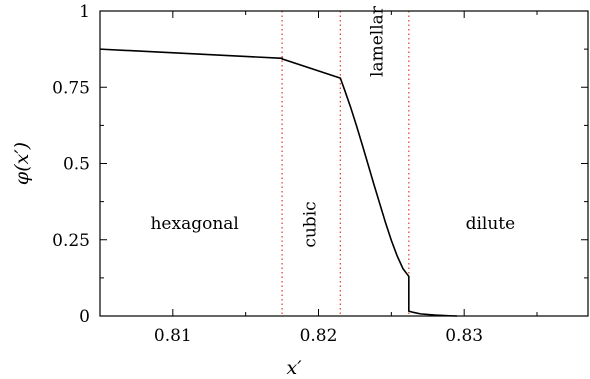 This screenshot has width=590, height=379. What do you see at coordinates (491, 224) in the screenshot?
I see `region-label-3: dilute` at bounding box center [491, 224].